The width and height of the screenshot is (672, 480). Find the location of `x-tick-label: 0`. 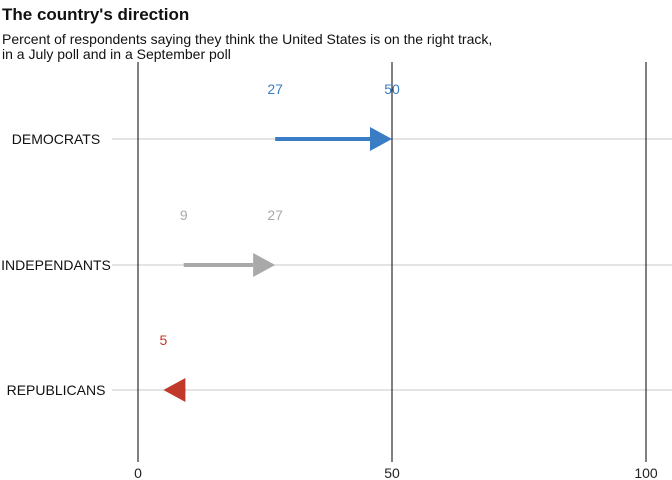

x-tick-label: 0 is located at coordinates (138, 472).